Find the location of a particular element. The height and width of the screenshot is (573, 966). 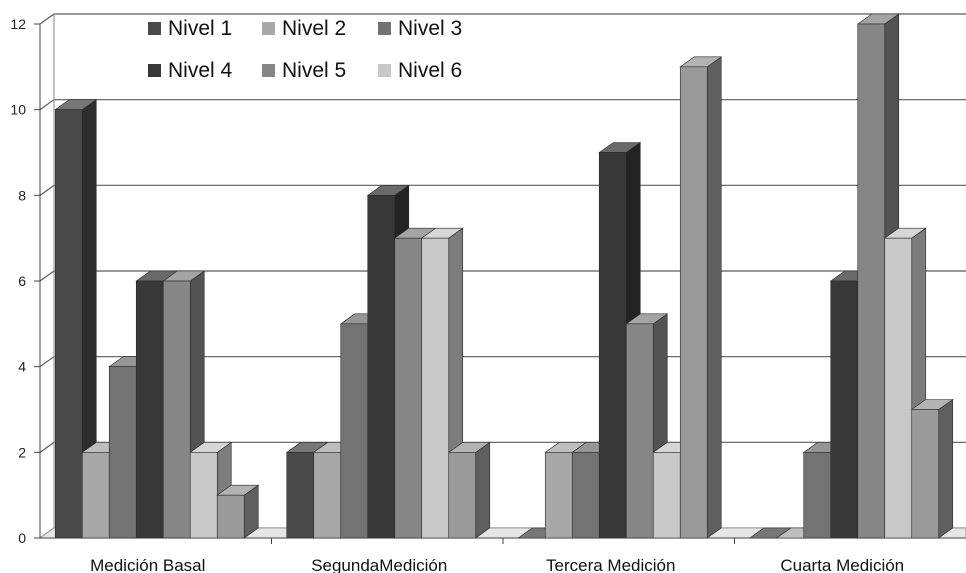

legend-item: Nivel 5 is located at coordinates (304, 70).